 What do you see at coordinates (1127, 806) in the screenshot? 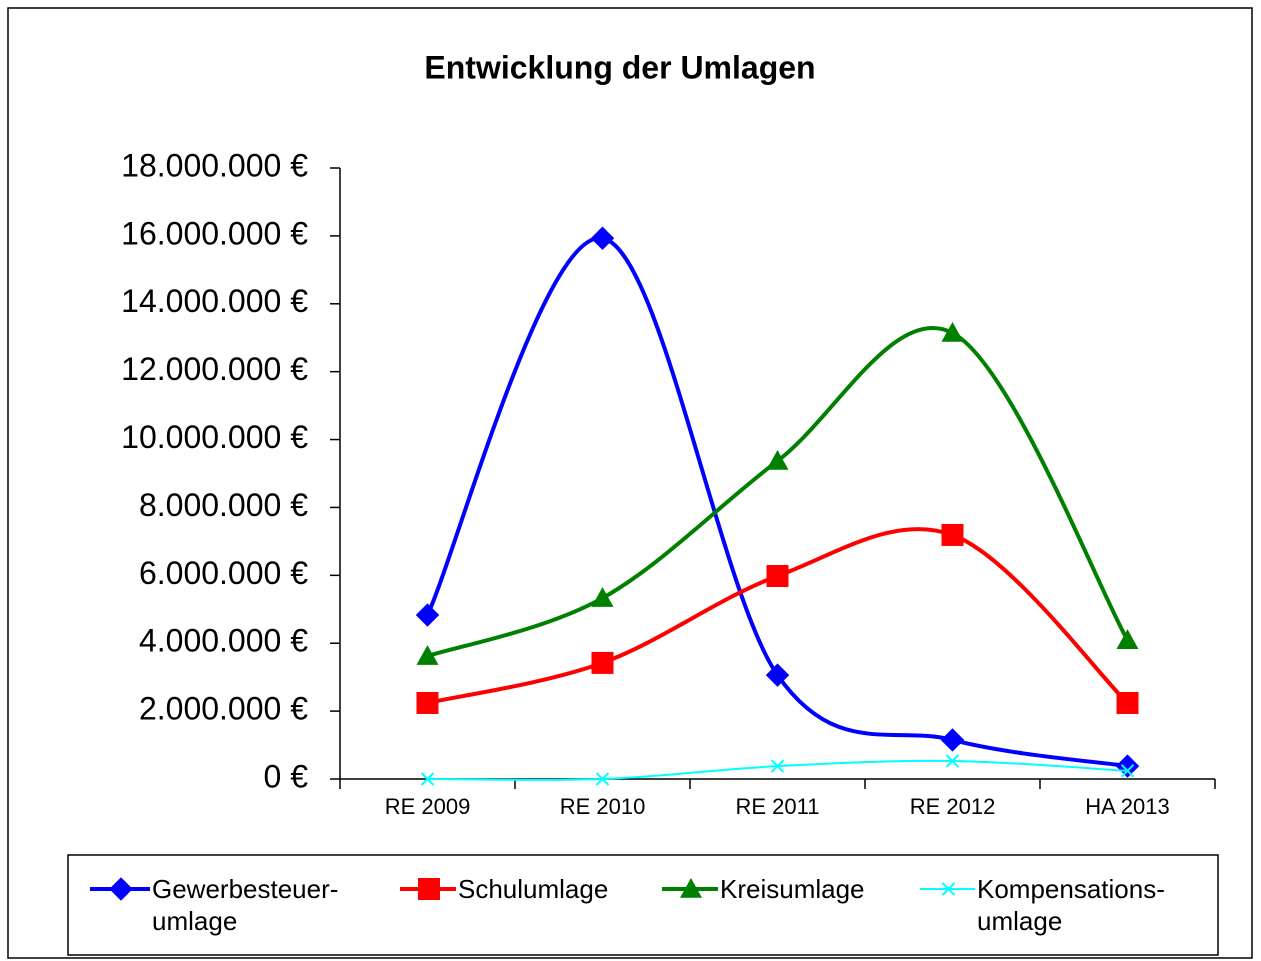
I see `x-tick-label: HA 2013` at bounding box center [1127, 806].